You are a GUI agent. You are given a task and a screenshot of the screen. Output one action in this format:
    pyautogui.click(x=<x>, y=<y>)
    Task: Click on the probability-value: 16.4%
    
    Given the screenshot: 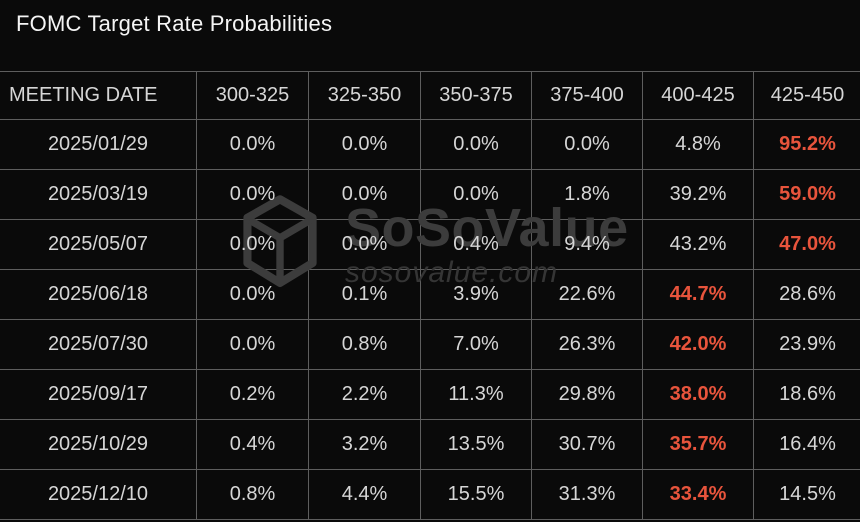 What is the action you would take?
    pyautogui.click(x=807, y=444)
    